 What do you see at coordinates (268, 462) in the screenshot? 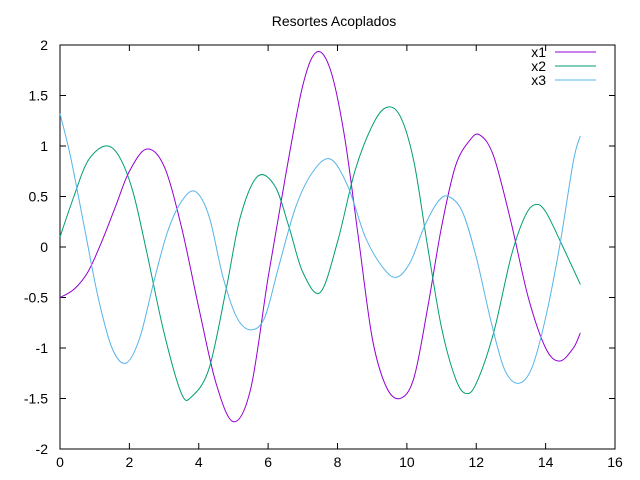
I see `x-tick-label: 6` at bounding box center [268, 462].